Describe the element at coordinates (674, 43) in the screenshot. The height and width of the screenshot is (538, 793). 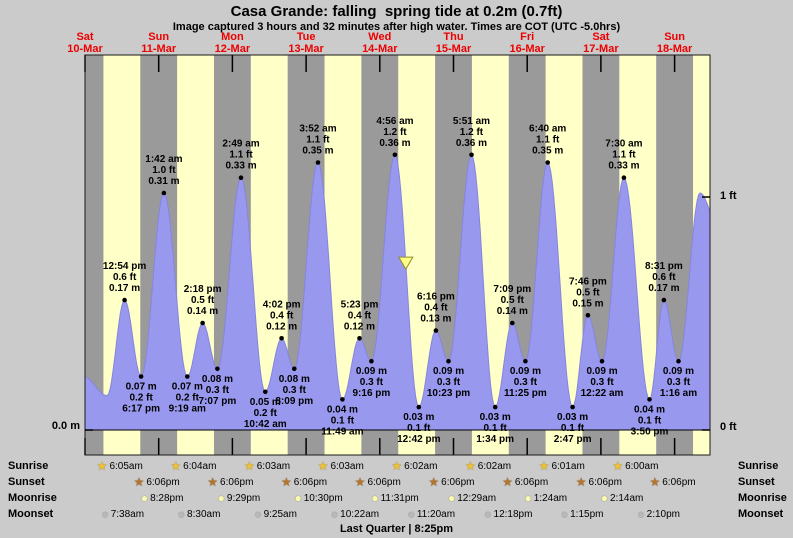
I see `day-label: Sun 18-Mar` at that location.